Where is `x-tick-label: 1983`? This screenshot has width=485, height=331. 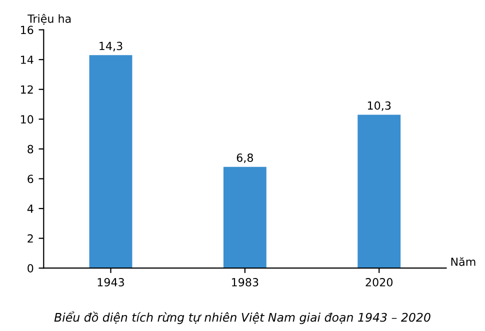 x-tick-label: 1983 is located at coordinates (245, 282).